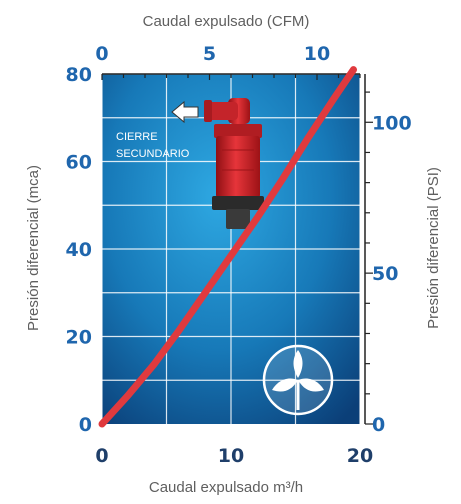 This screenshot has height=504, width=461. I want to click on right-axis-ticks, so click(369, 258).